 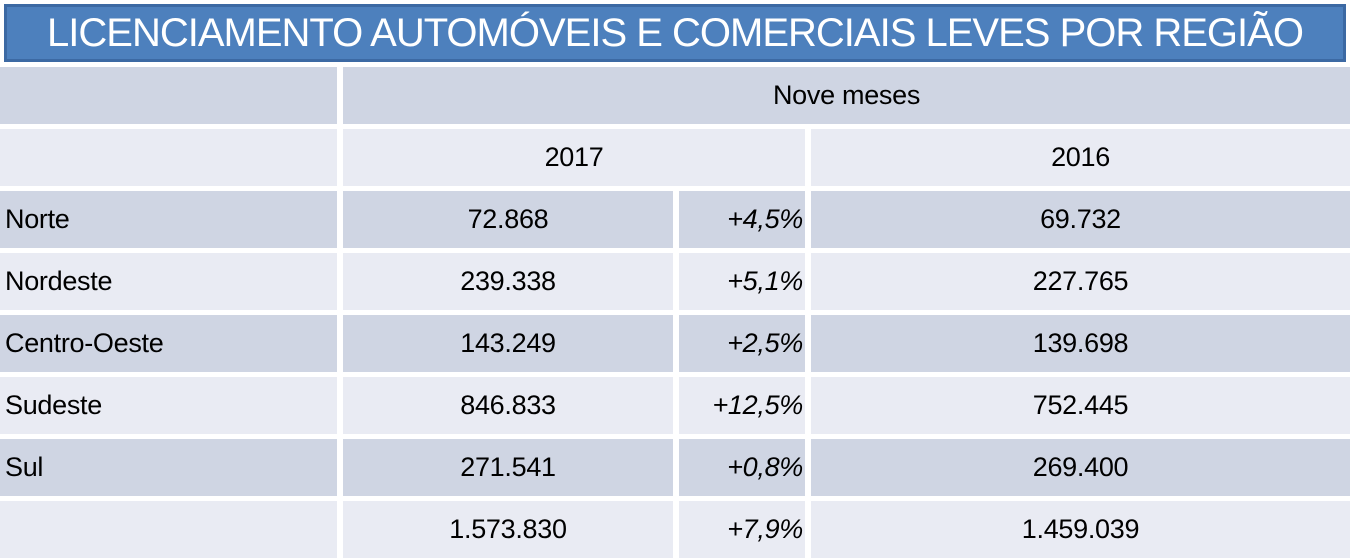 What do you see at coordinates (742, 529) in the screenshot?
I see `total-variation-cell: +7,9%` at bounding box center [742, 529].